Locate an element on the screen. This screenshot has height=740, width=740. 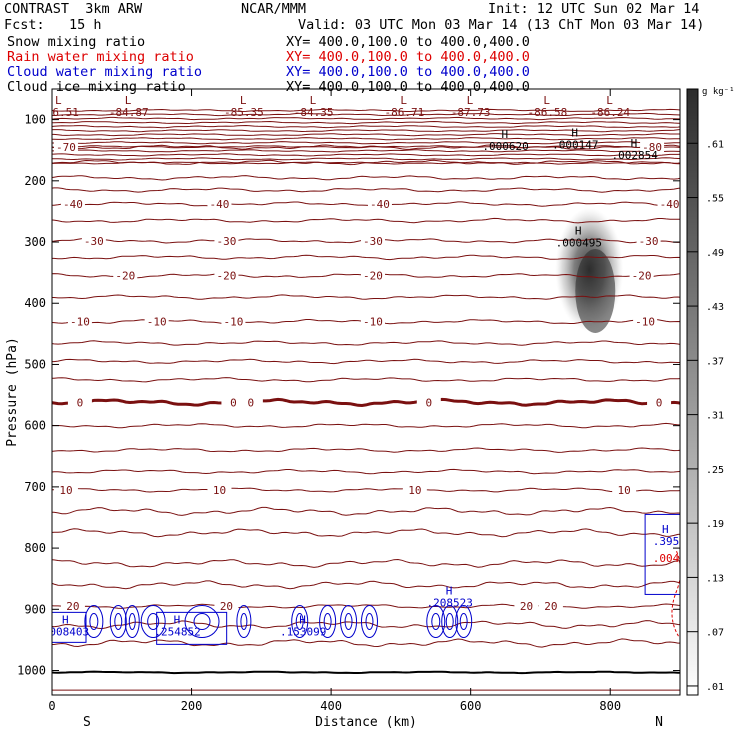
x-tick-label: 800 is located at coordinates (610, 706).